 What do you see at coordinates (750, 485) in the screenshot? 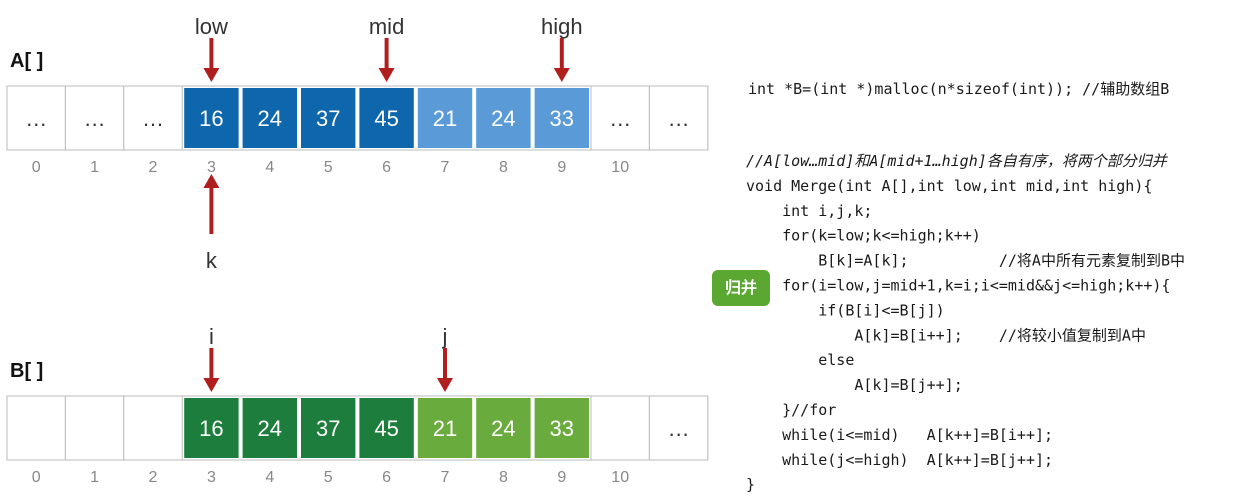
I see `code-line: }` at bounding box center [750, 485].